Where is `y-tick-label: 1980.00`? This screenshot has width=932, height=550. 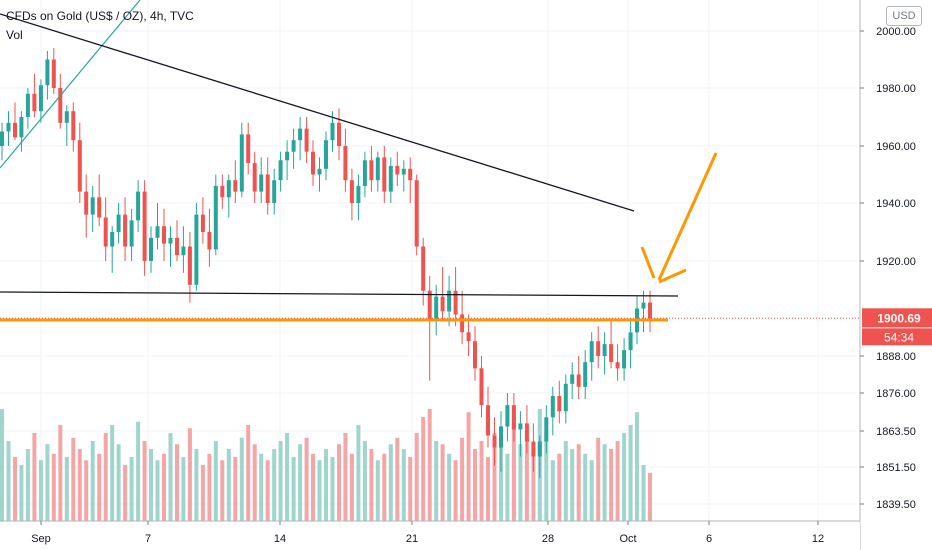 y-tick-label: 1980.00 is located at coordinates (896, 89).